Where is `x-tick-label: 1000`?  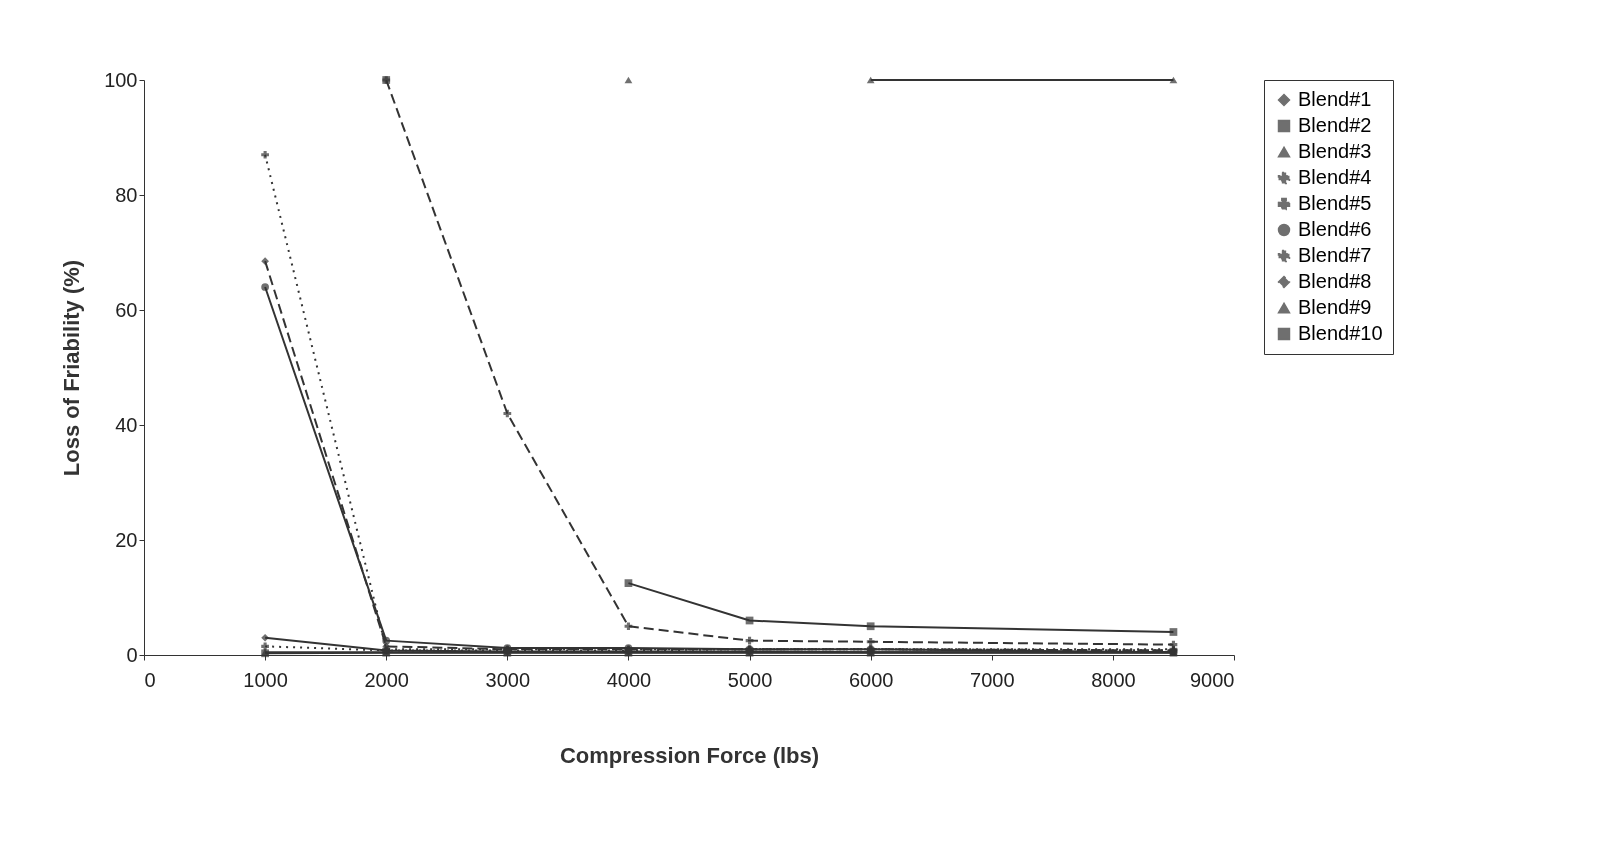 x-tick-label: 1000 is located at coordinates (265, 679).